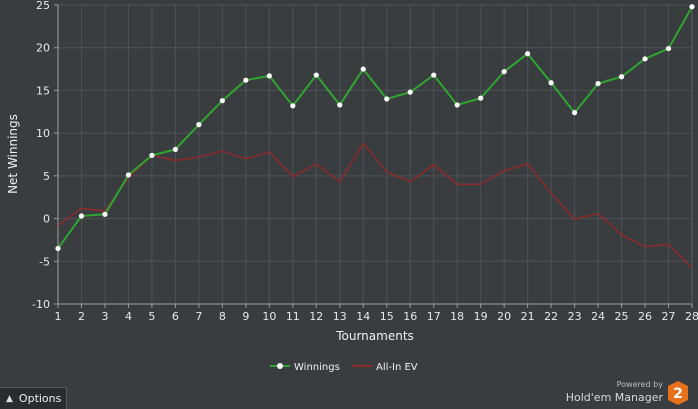 The height and width of the screenshot is (409, 698). I want to click on chevron-up-icon: ▲, so click(9, 398).